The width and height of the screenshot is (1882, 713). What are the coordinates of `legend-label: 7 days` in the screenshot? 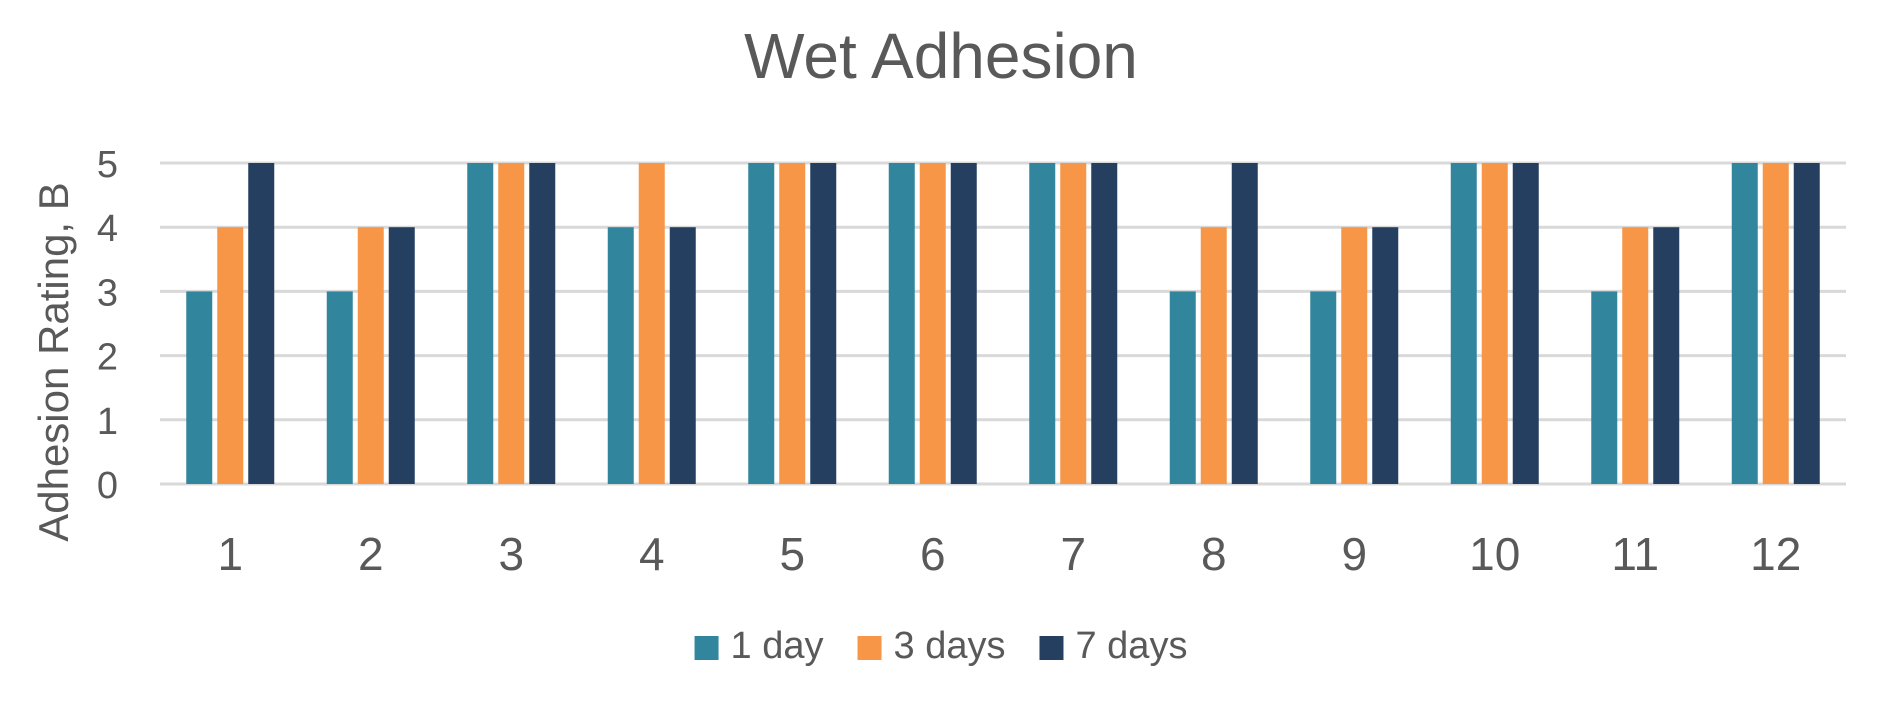 It's located at (1131, 646).